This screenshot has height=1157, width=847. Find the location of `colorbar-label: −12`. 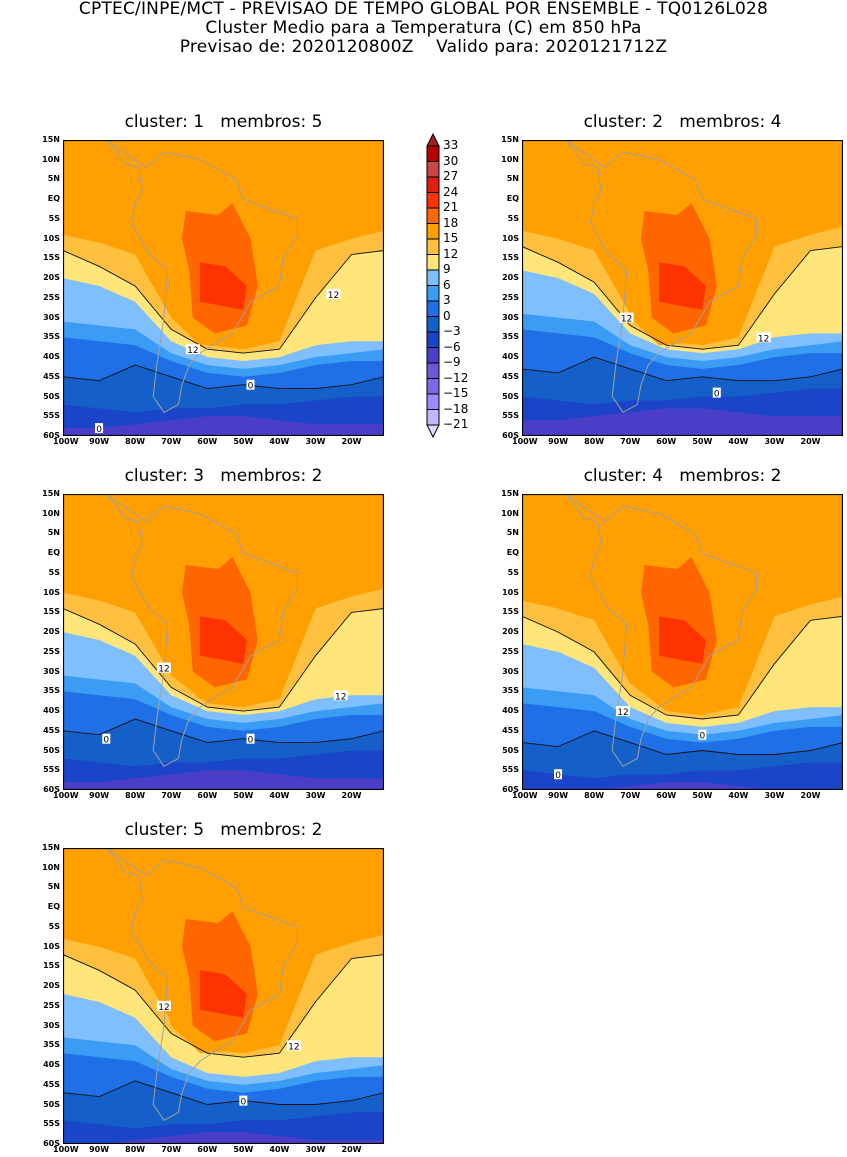

colorbar-label: −12 is located at coordinates (456, 377).